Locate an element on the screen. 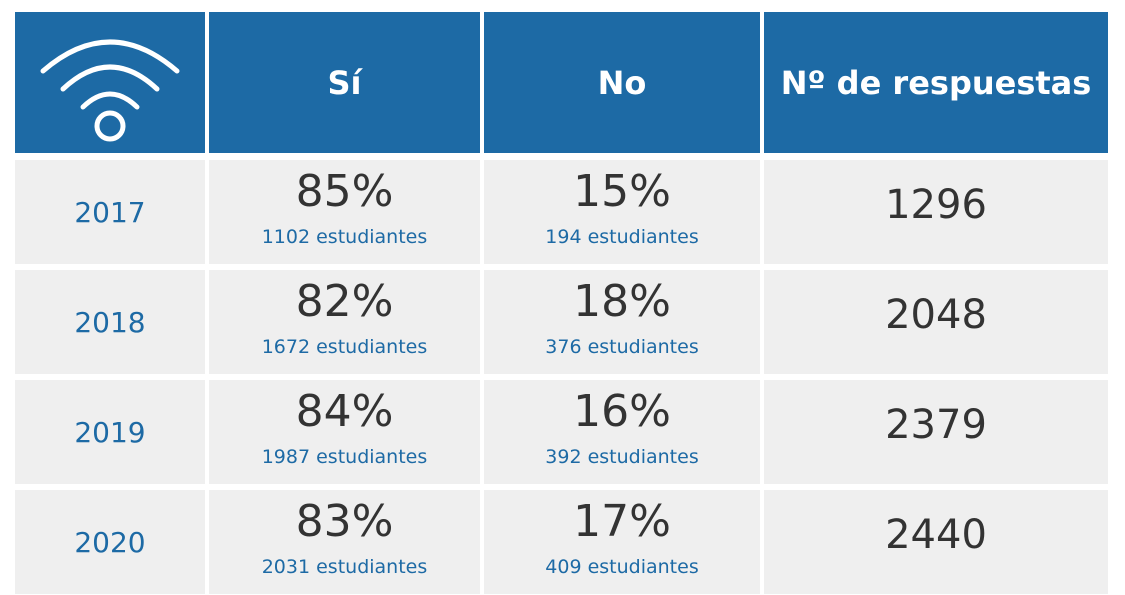  year: 2018 is located at coordinates (110, 322).